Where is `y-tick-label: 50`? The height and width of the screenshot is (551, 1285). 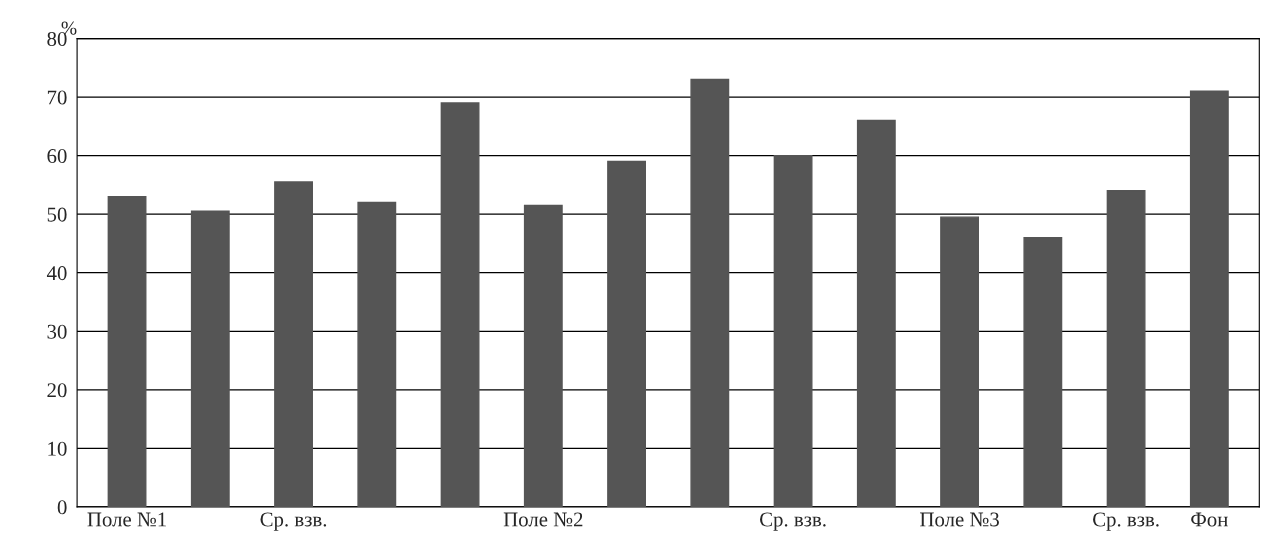 y-tick-label: 50 is located at coordinates (57, 214).